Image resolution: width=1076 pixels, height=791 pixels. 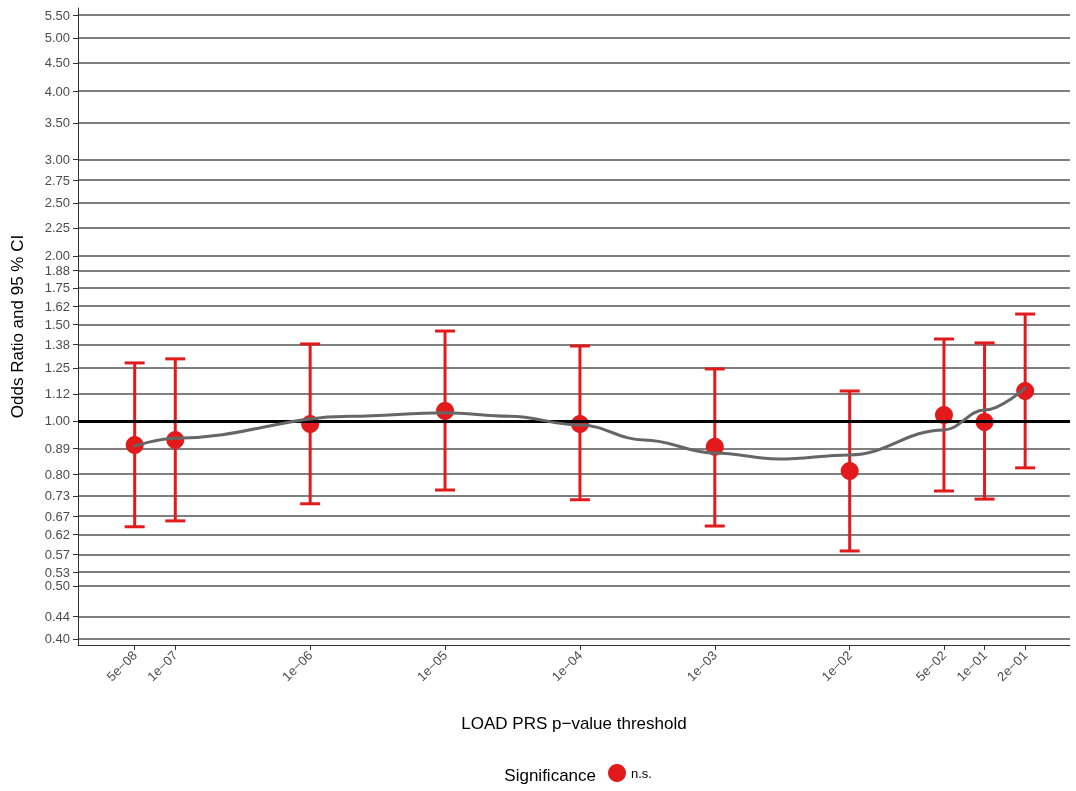 What do you see at coordinates (57, 63) in the screenshot?
I see `y-tick-label: 4.50` at bounding box center [57, 63].